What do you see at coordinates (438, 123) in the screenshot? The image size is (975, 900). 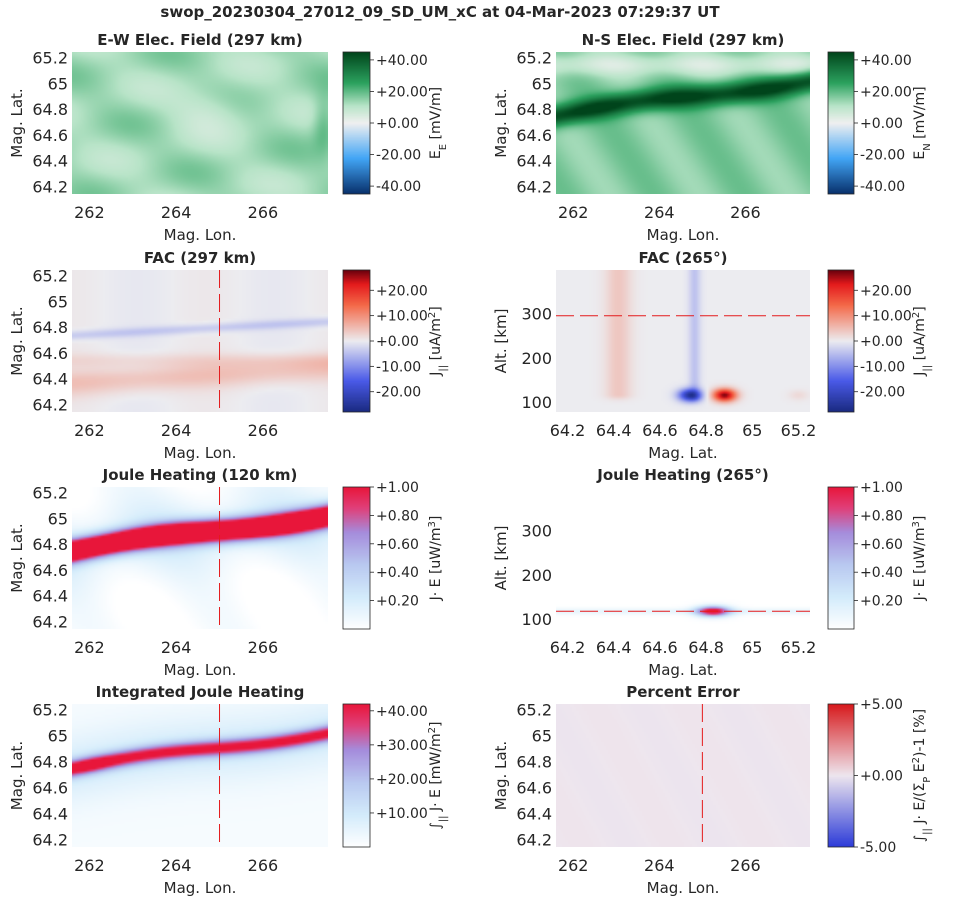 I see `colorbar-label: EE [mV/m]` at bounding box center [438, 123].